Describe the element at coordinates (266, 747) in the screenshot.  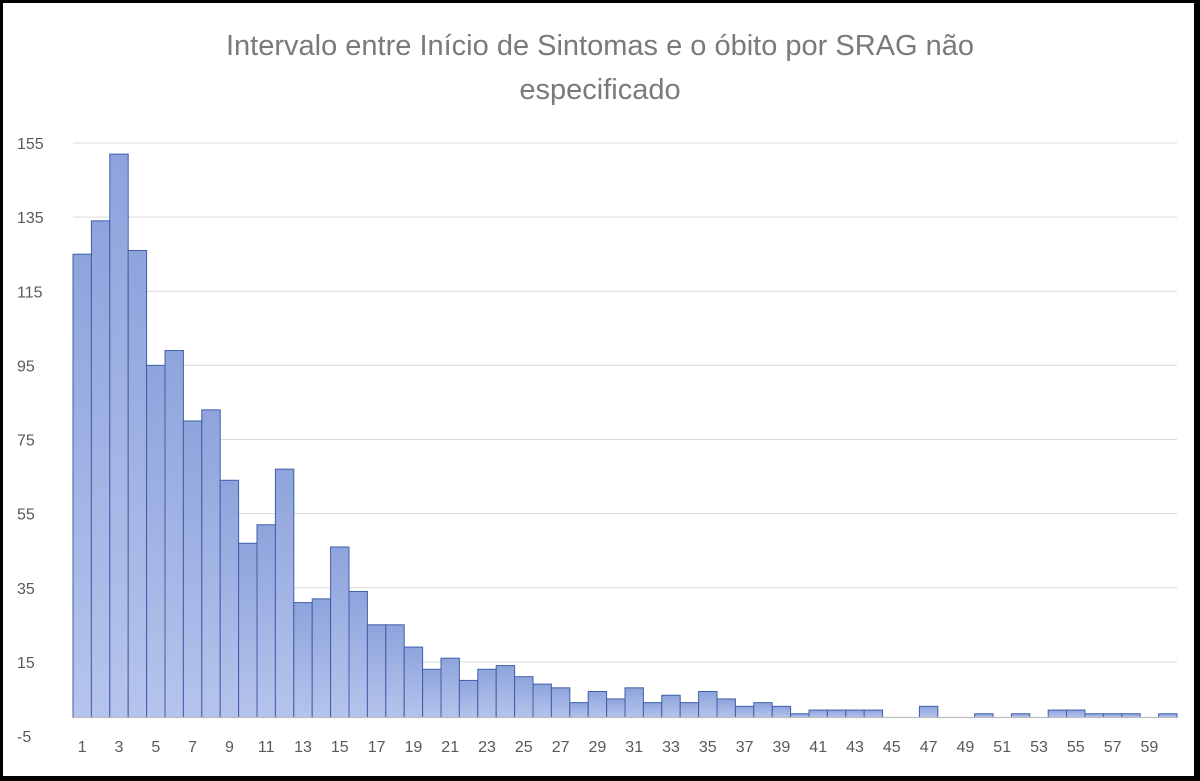
I see `x-tick-label: 11` at that location.